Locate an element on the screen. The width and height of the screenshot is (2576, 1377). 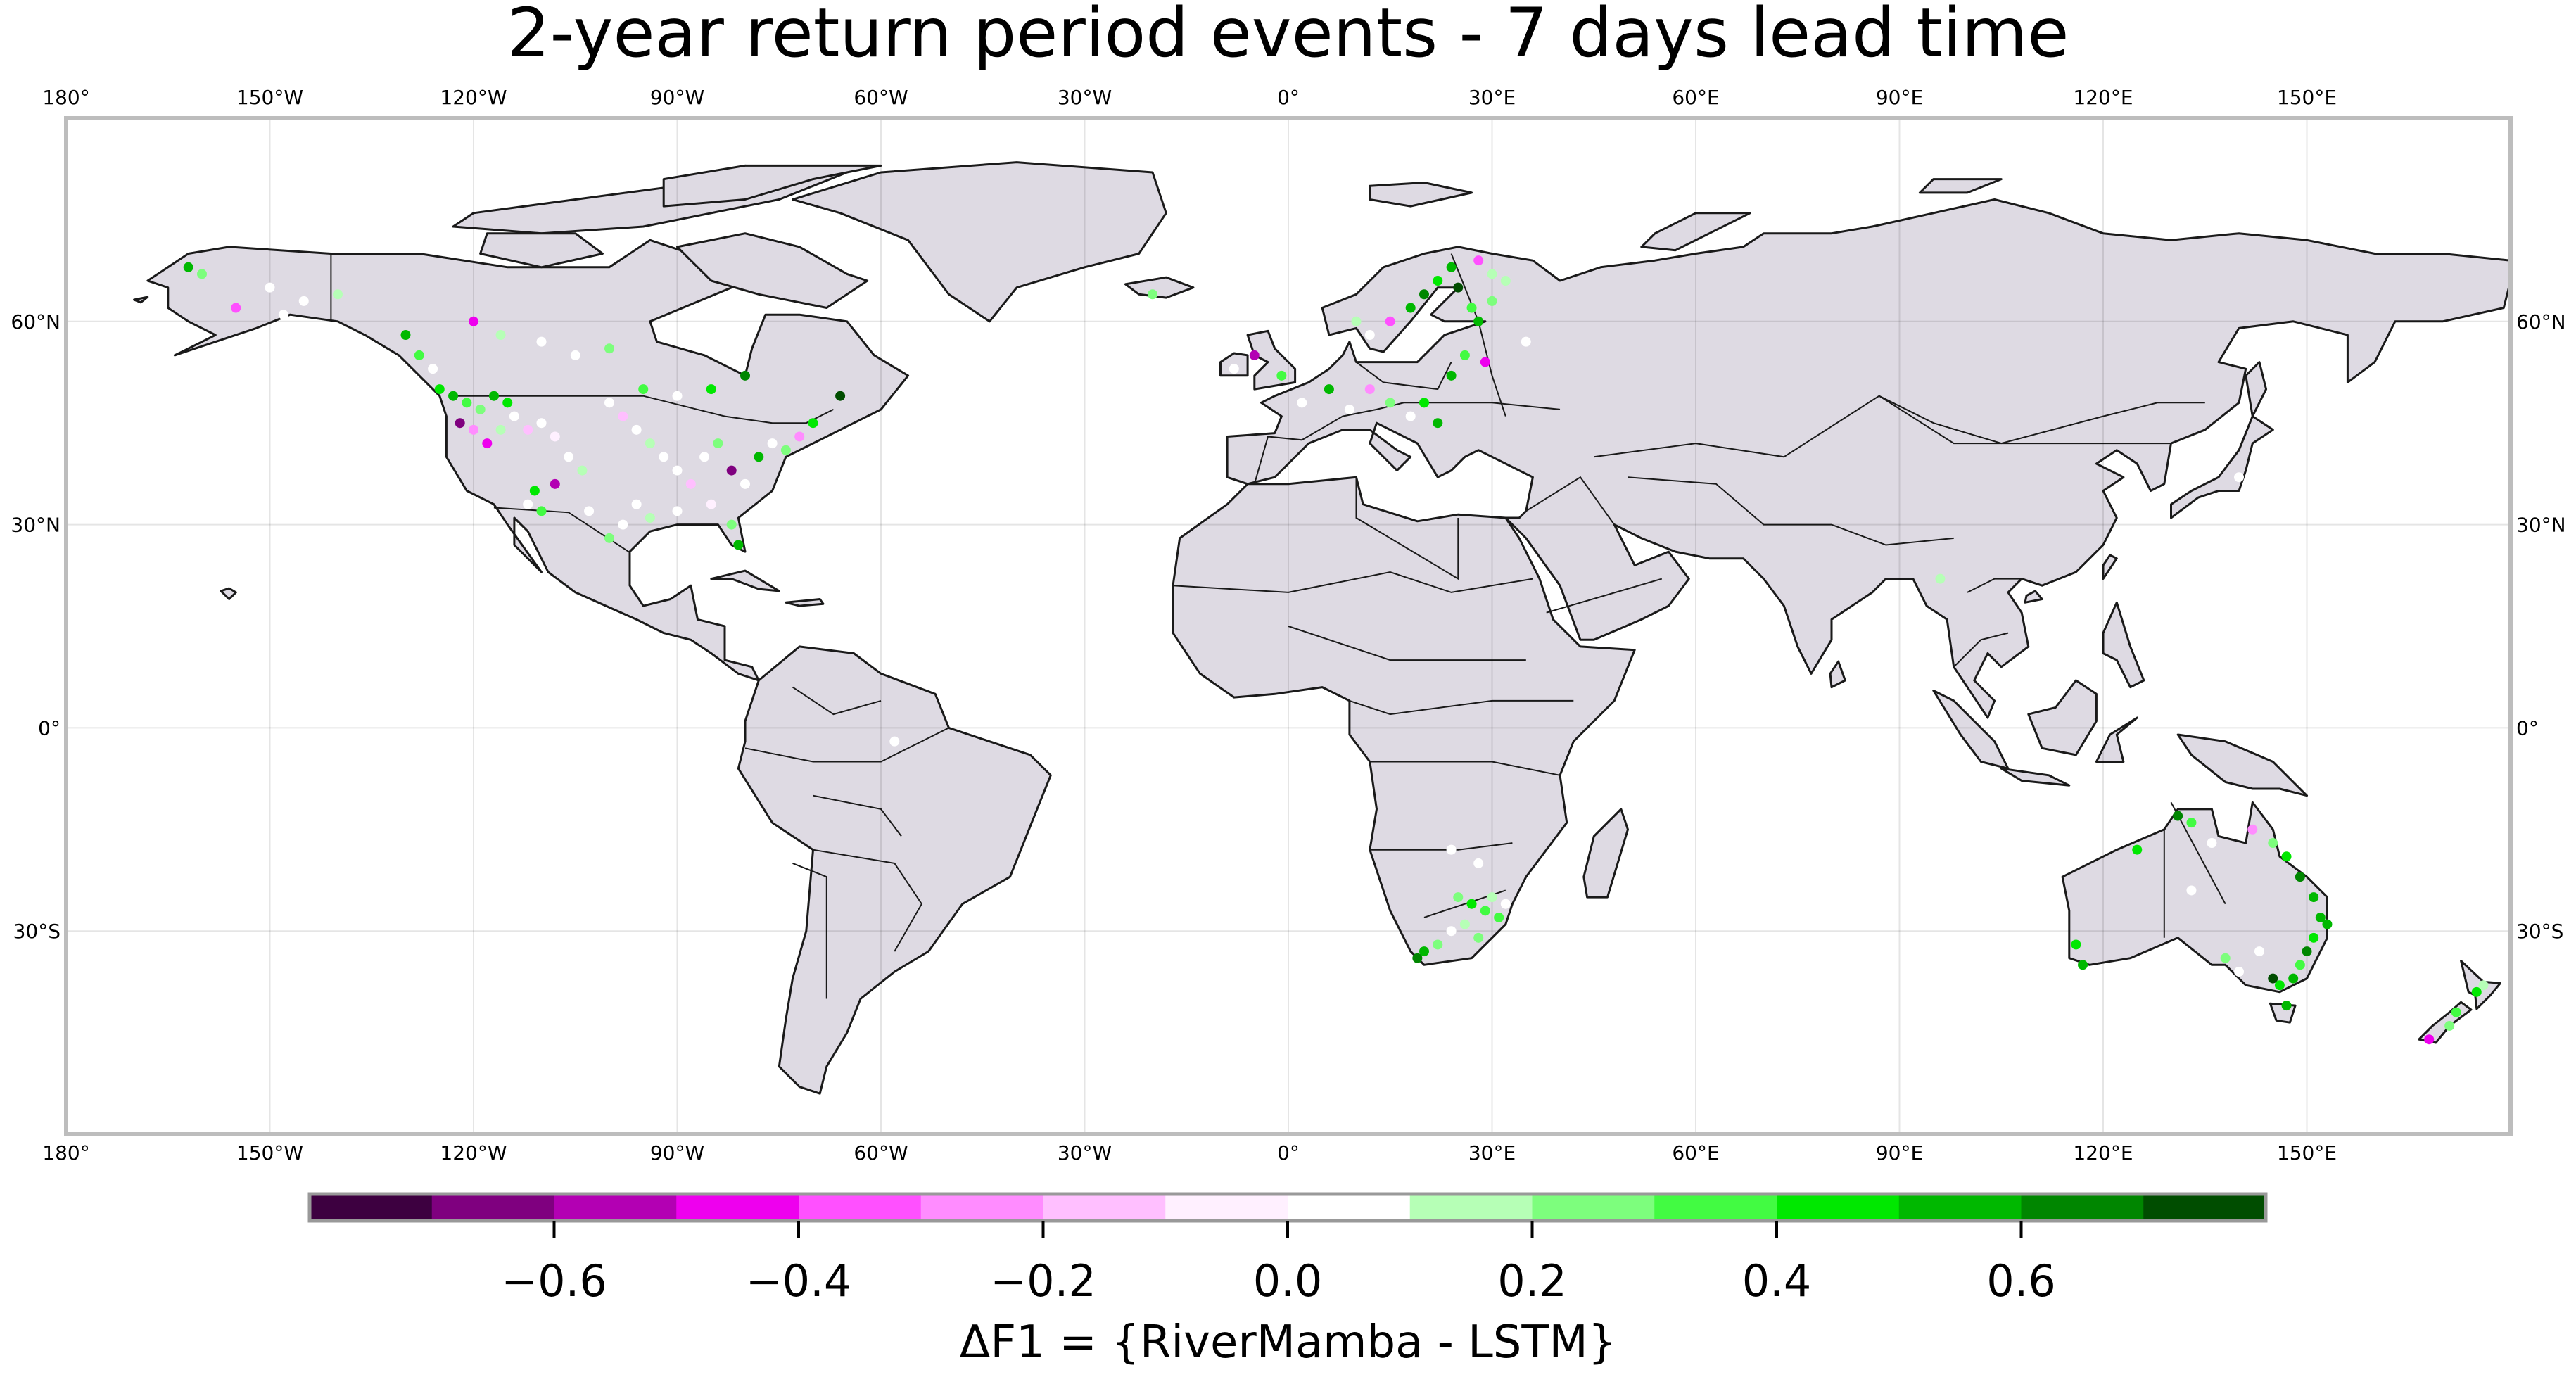
longitude-label-top: 30°W is located at coordinates (1085, 97).